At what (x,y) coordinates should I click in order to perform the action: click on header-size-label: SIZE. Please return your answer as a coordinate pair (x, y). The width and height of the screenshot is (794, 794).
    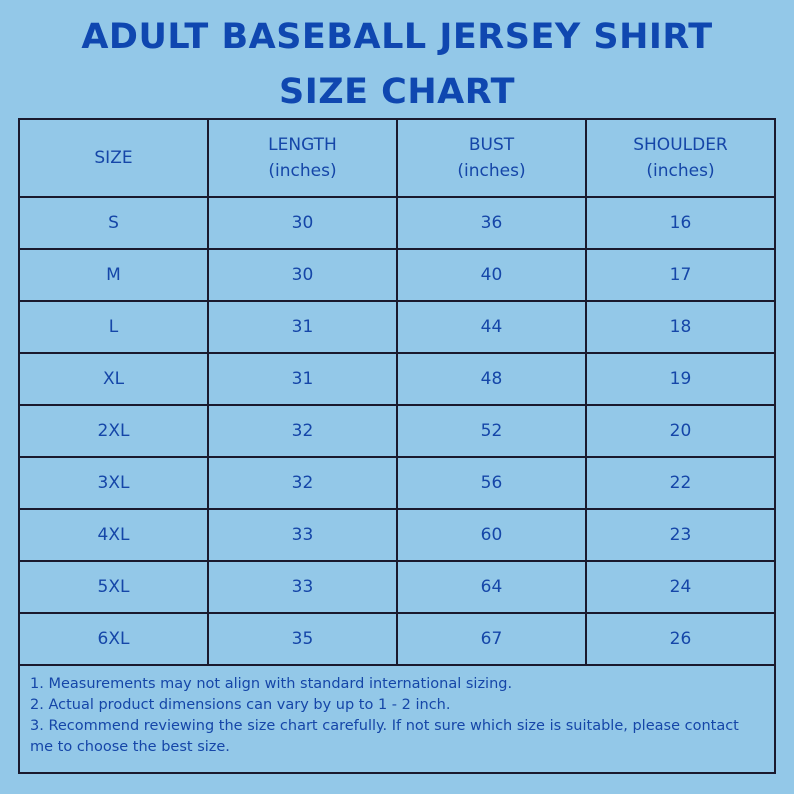
    Looking at the image, I should click on (113, 158).